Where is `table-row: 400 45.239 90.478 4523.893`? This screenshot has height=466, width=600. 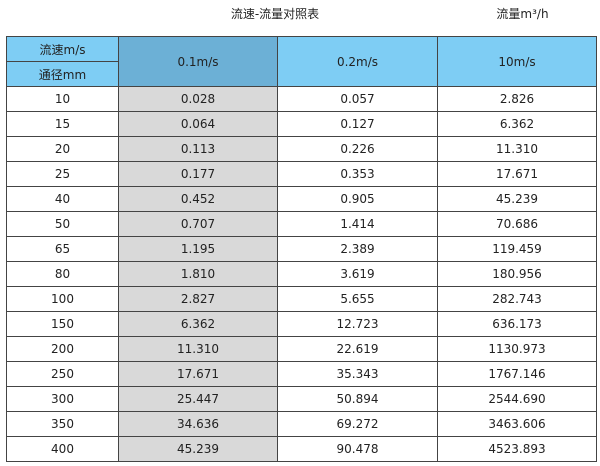
table-row: 400 45.239 90.478 4523.893 is located at coordinates (301, 449).